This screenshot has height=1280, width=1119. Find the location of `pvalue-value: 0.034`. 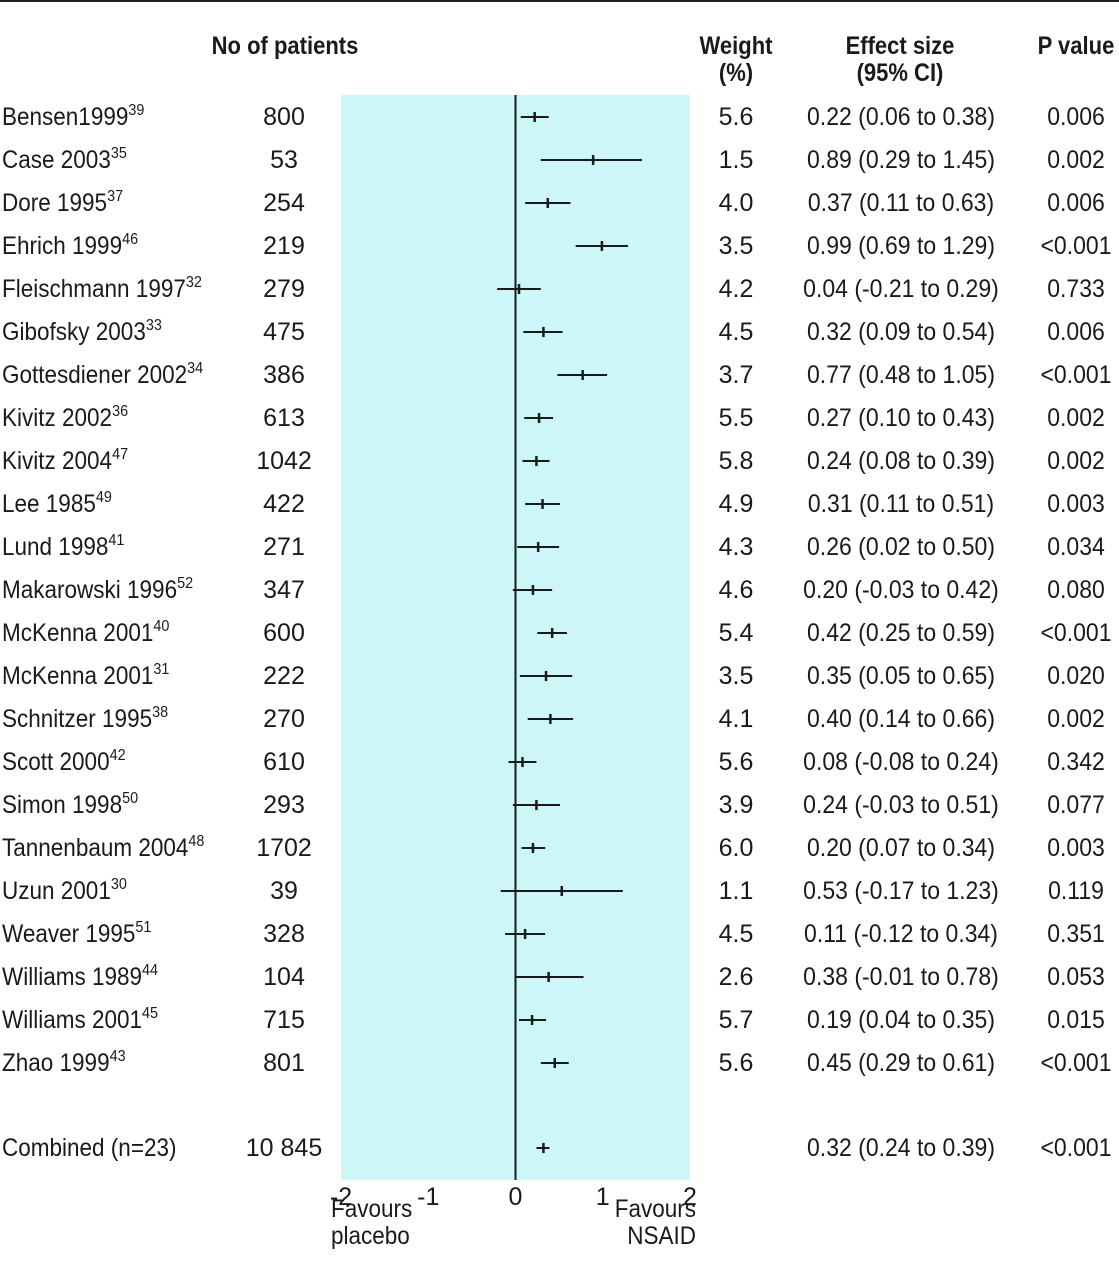

pvalue-value: 0.034 is located at coordinates (1076, 547).